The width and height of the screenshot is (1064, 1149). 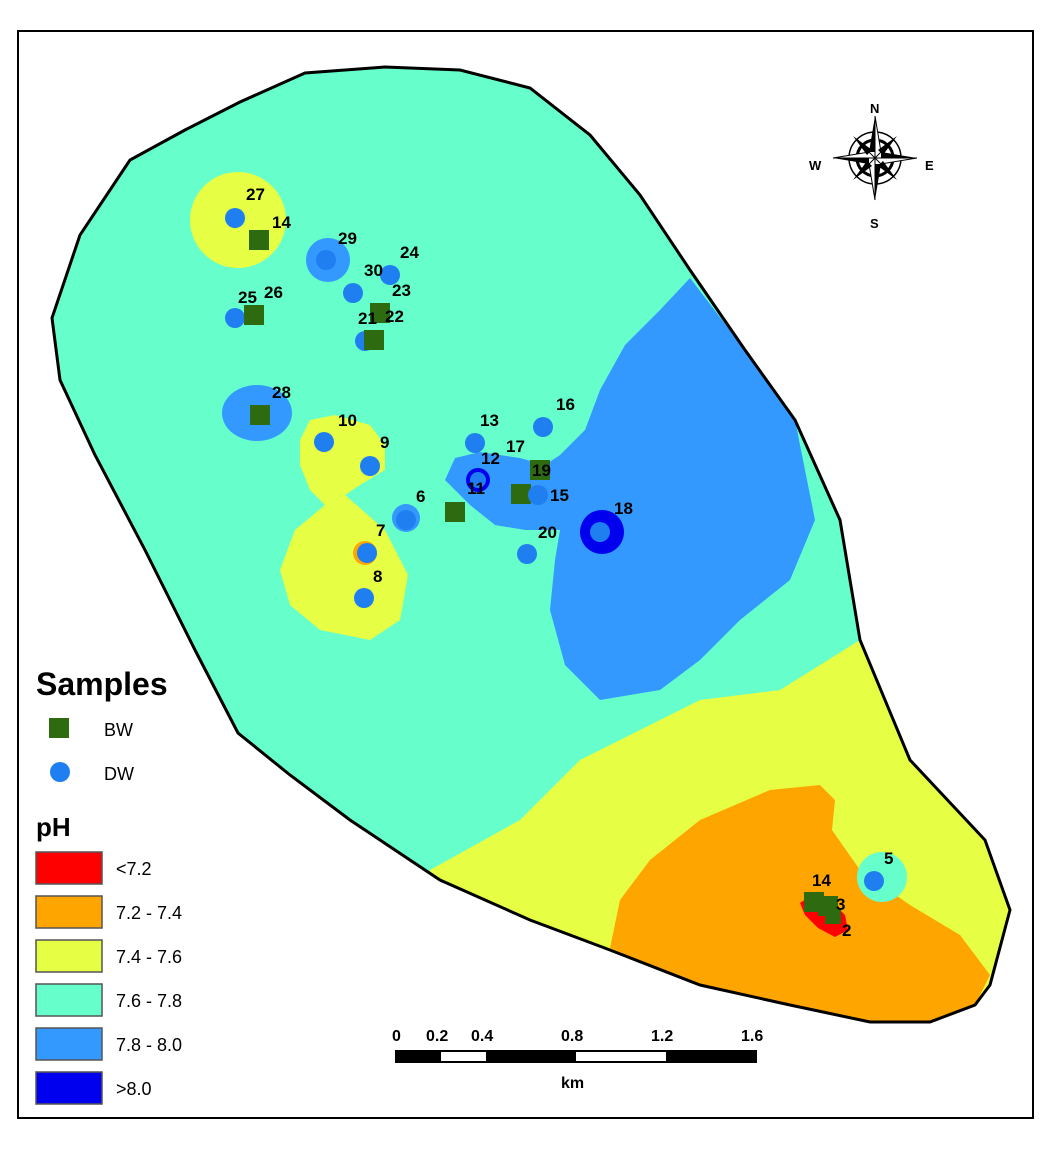 I want to click on scale-bar: 0 0.2 0.4 0.8 1.2 1.6 km, so click(x=577, y=1060).